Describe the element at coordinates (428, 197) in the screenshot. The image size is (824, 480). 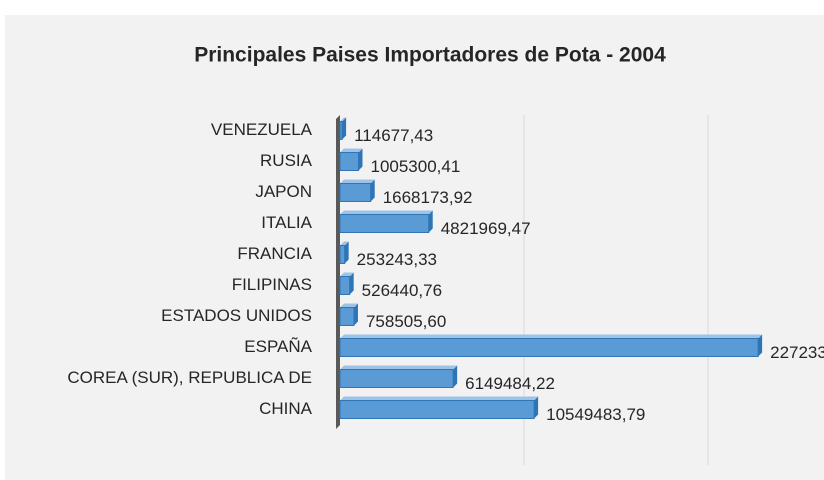
I see `data-label: 1668173,92` at that location.